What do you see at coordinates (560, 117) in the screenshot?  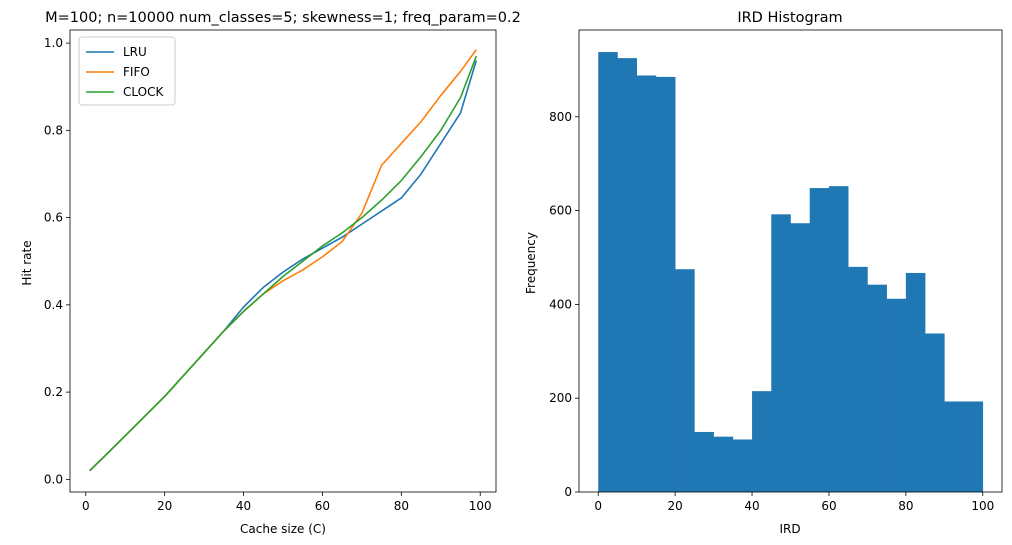 I see `histogram-ytick-label: 800` at bounding box center [560, 117].